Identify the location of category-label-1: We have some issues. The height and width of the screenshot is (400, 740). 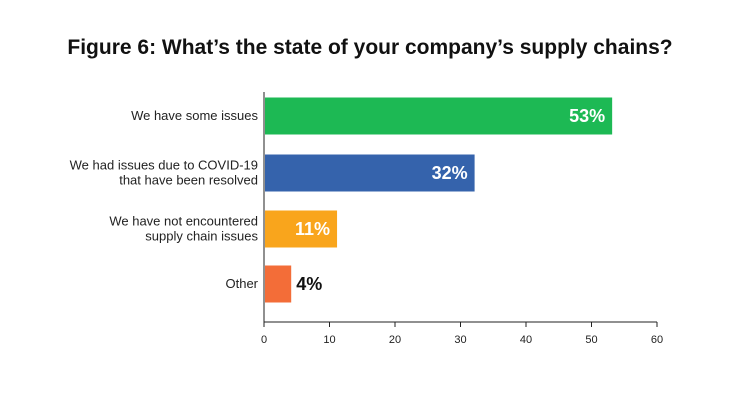
(194, 115).